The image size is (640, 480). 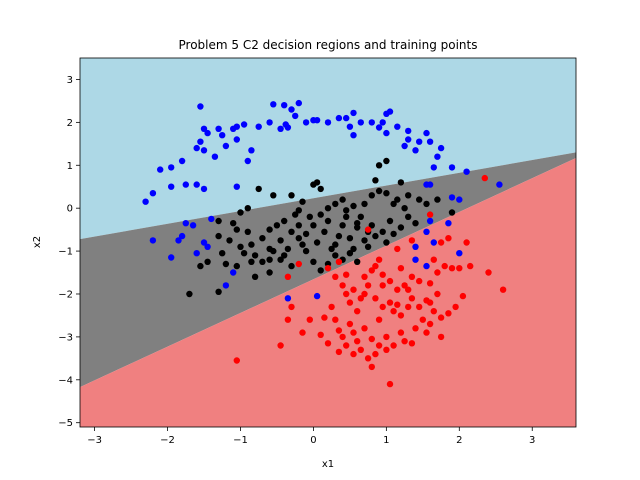 What do you see at coordinates (37, 242) in the screenshot?
I see `y-axis-label: x2` at bounding box center [37, 242].